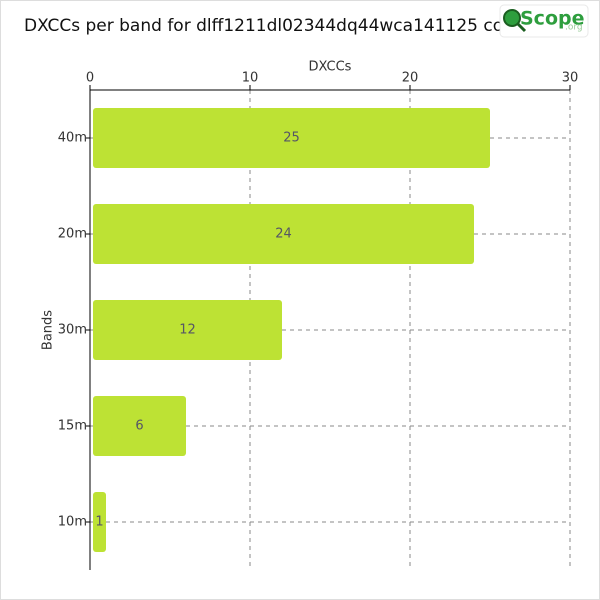 The image size is (600, 600). I want to click on value-label: 12, so click(187, 330).